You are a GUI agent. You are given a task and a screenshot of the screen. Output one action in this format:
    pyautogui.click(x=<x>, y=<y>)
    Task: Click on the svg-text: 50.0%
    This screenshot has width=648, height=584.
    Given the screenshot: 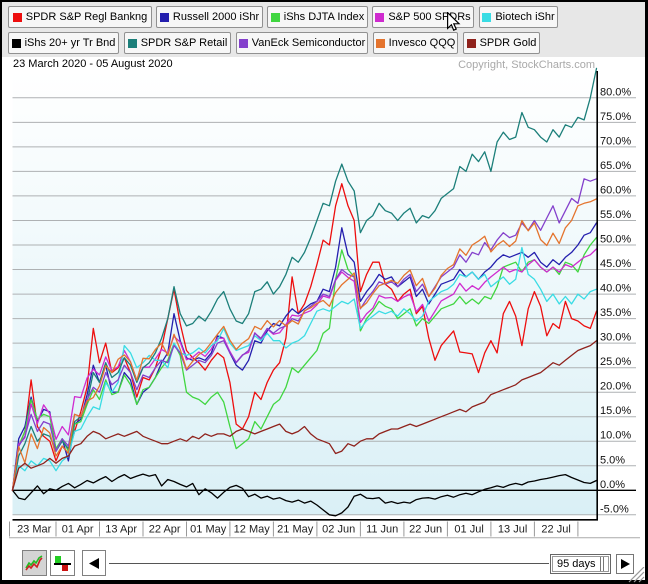 What is the action you would take?
    pyautogui.click(x=615, y=240)
    